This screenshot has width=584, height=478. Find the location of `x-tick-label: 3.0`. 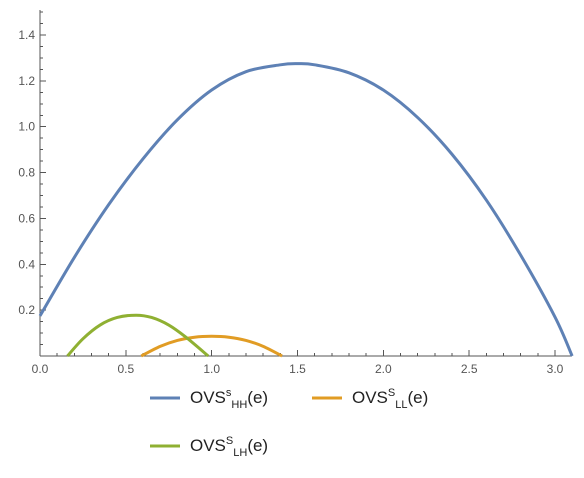

x-tick-label: 3.0 is located at coordinates (555, 369).